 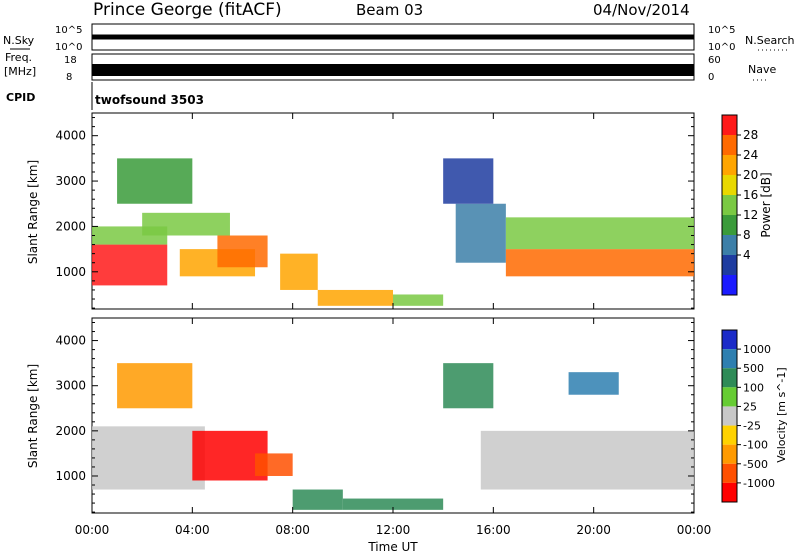 What do you see at coordinates (393, 70) in the screenshot?
I see `freq-nave-trace` at bounding box center [393, 70].